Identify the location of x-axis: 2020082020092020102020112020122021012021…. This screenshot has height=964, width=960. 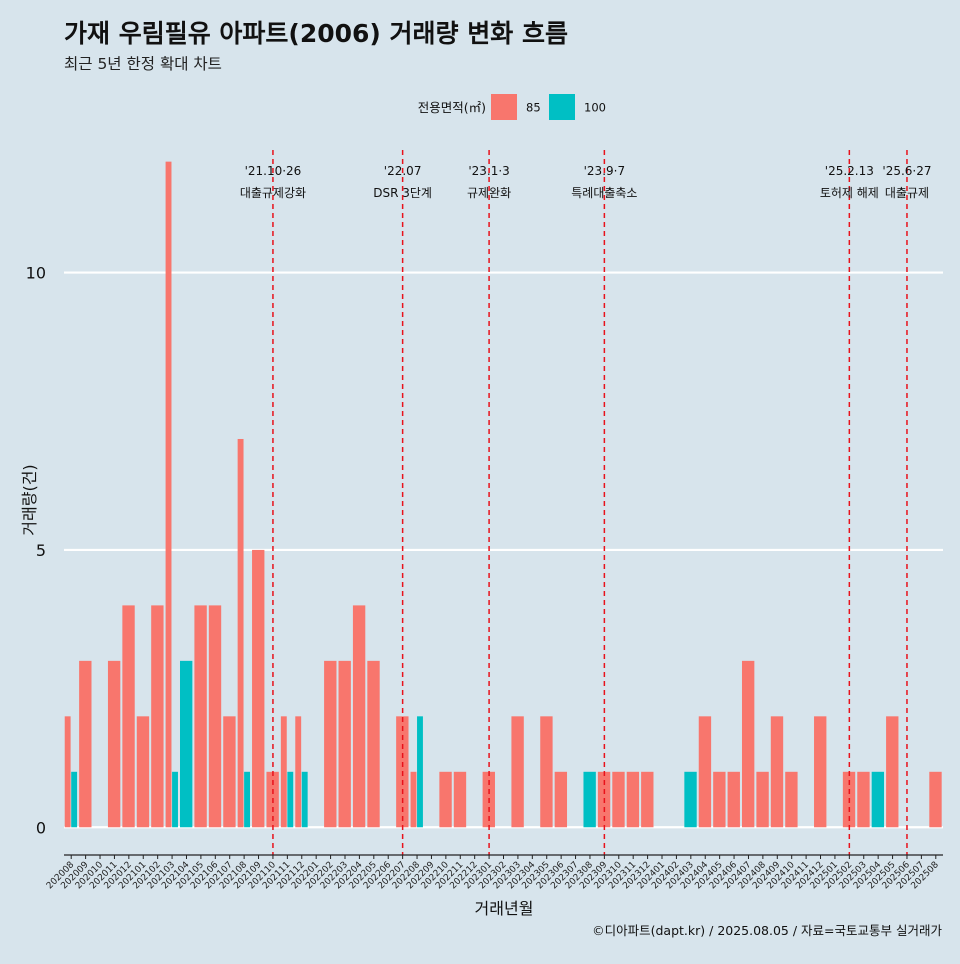
(494, 872).